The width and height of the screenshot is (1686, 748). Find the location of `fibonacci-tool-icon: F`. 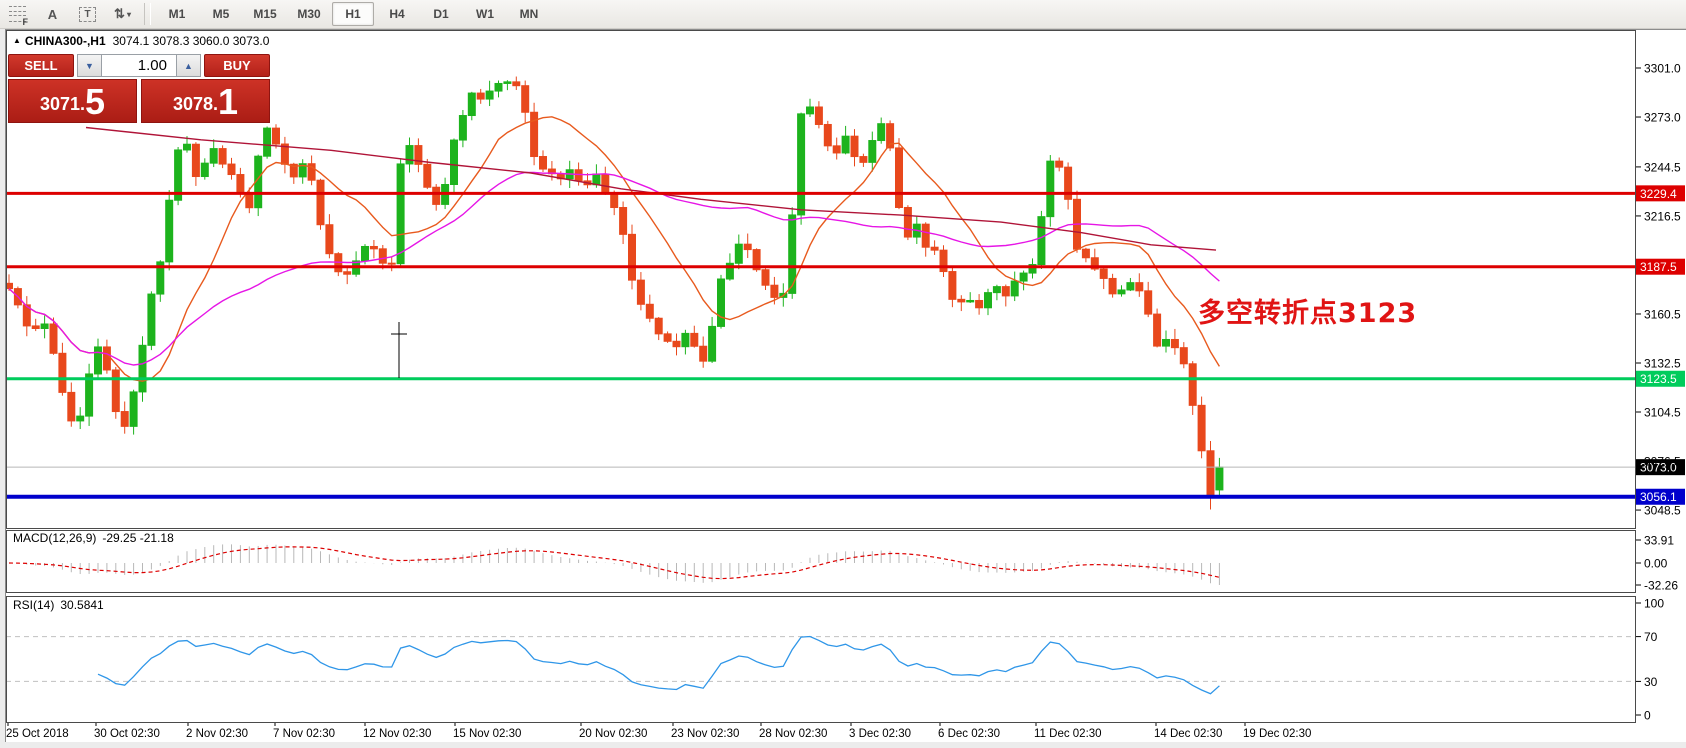

fibonacci-tool-icon: F is located at coordinates (17, 14).